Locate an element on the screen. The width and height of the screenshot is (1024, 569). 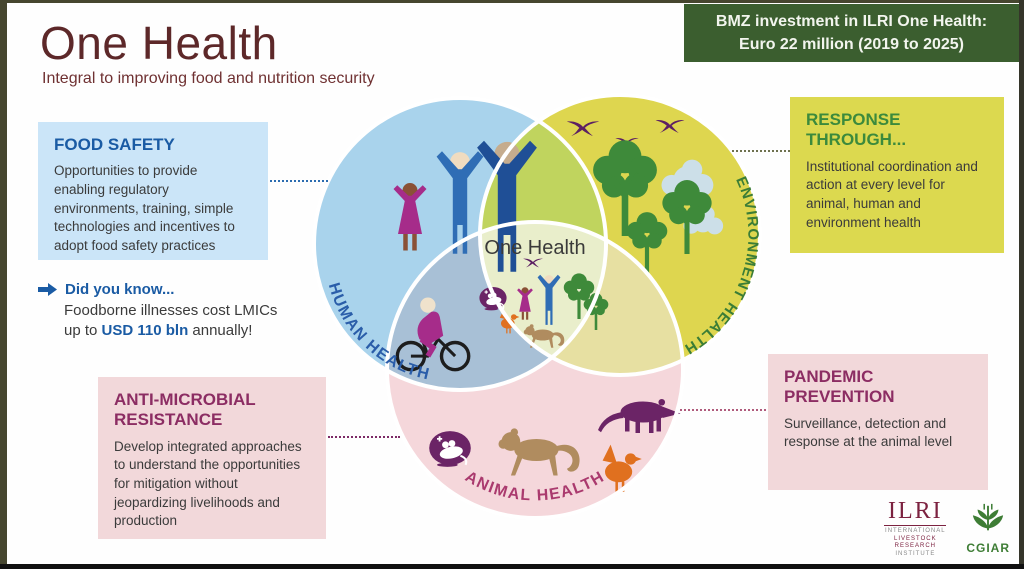
ilri-sub1: INTERNATIONAL is located at coordinates (915, 530).